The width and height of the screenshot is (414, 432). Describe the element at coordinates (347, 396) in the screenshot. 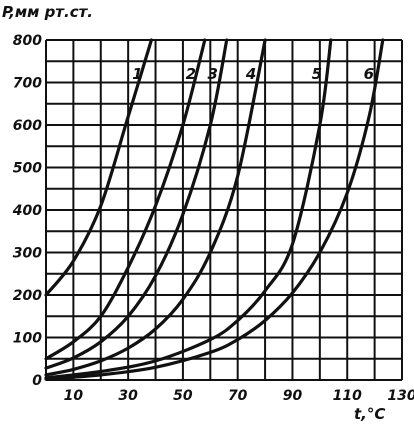

I see `x-tick-label: 110` at that location.